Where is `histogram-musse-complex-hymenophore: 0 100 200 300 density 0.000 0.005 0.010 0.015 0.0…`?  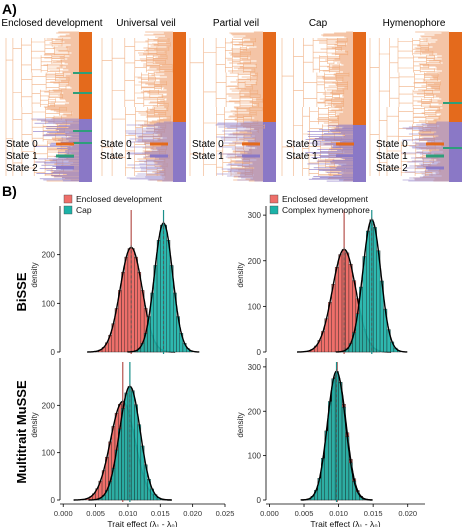 histogram-musse-complex-hymenophore: 0 100 200 300 density 0.000 0.005 0.010 0.015 0.0… is located at coordinates (330, 442).